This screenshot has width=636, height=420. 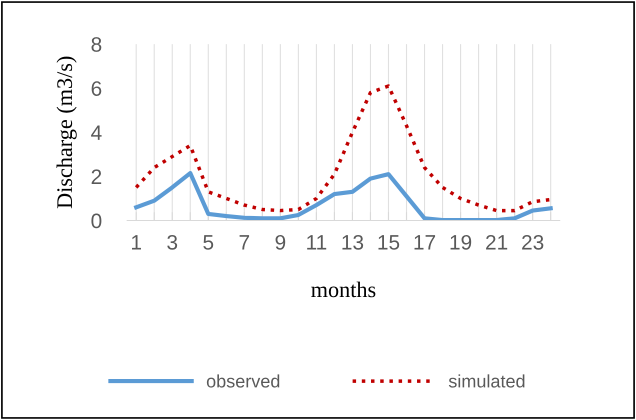 What do you see at coordinates (486, 381) in the screenshot?
I see `legend-label: simulated` at bounding box center [486, 381].